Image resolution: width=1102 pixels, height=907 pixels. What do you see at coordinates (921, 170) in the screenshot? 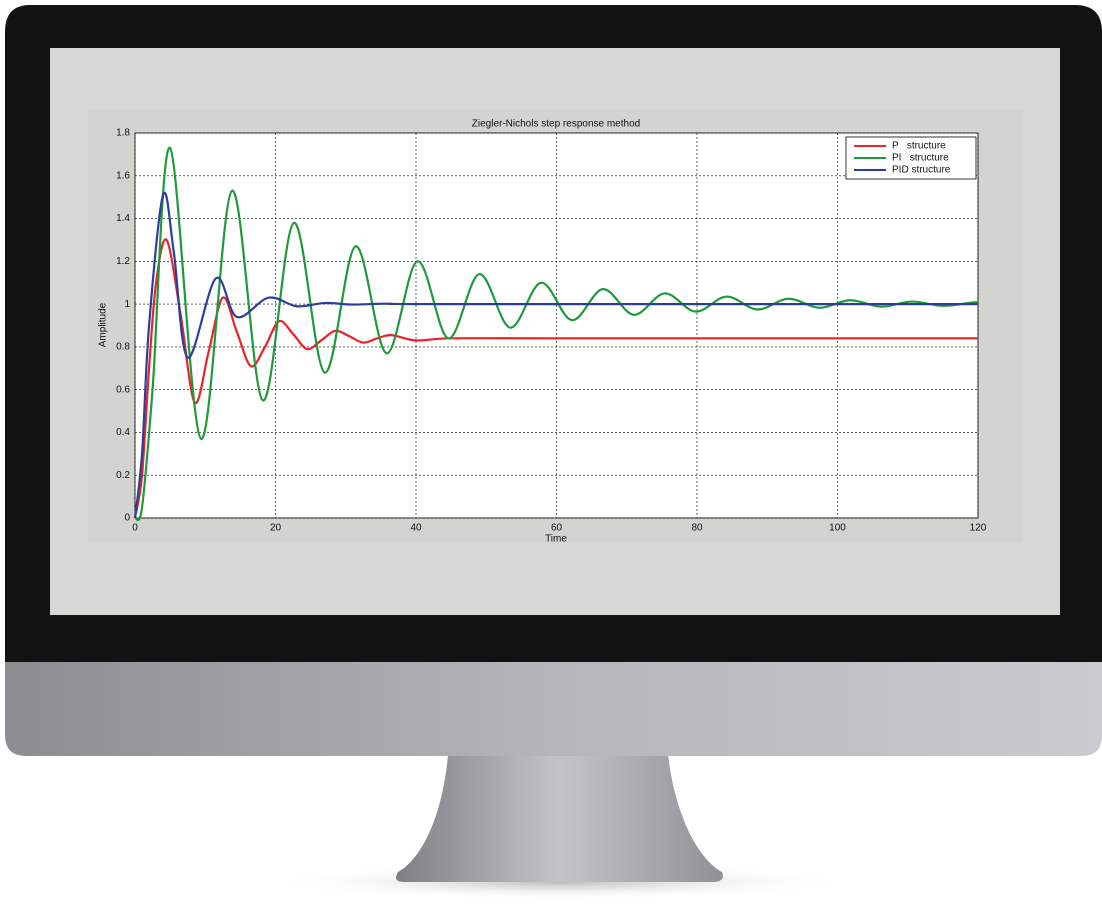
I see `legend-label: PID structure` at bounding box center [921, 170].